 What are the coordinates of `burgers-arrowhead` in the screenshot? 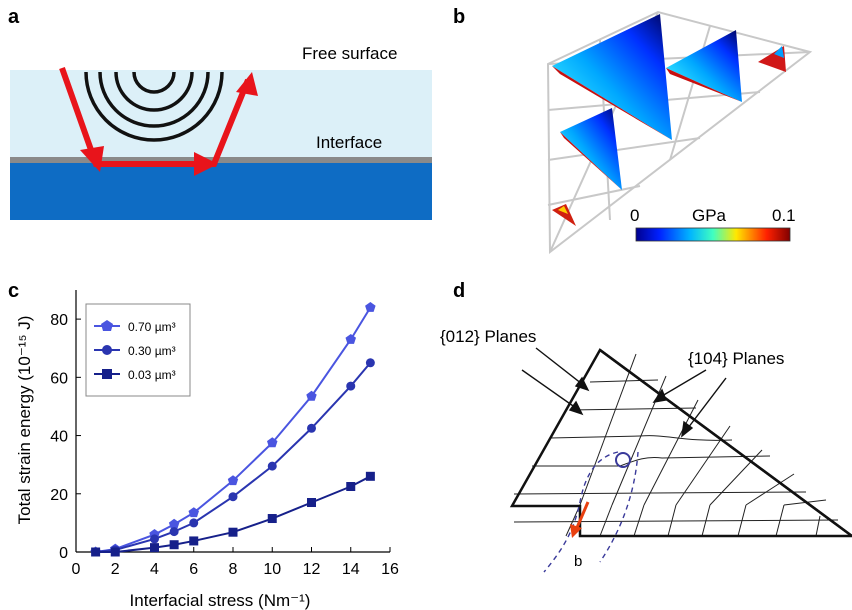 It's located at (576, 531).